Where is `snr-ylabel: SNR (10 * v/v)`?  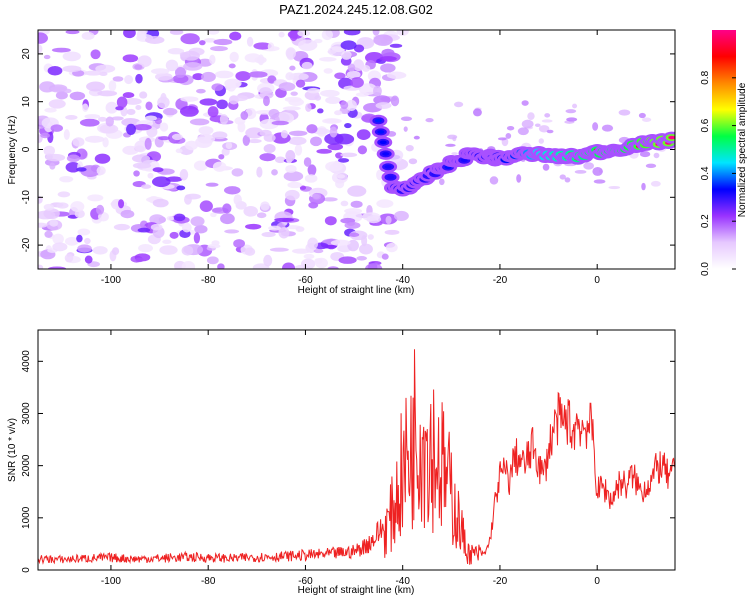 snr-ylabel: SNR (10 * v/v) is located at coordinates (12, 450).